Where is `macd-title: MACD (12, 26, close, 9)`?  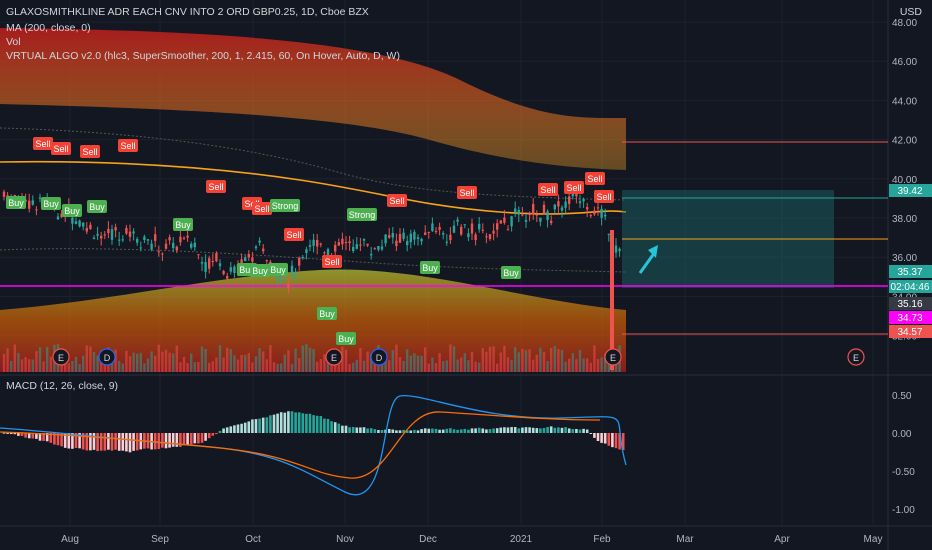 macd-title: MACD (12, 26, close, 9) is located at coordinates (62, 386).